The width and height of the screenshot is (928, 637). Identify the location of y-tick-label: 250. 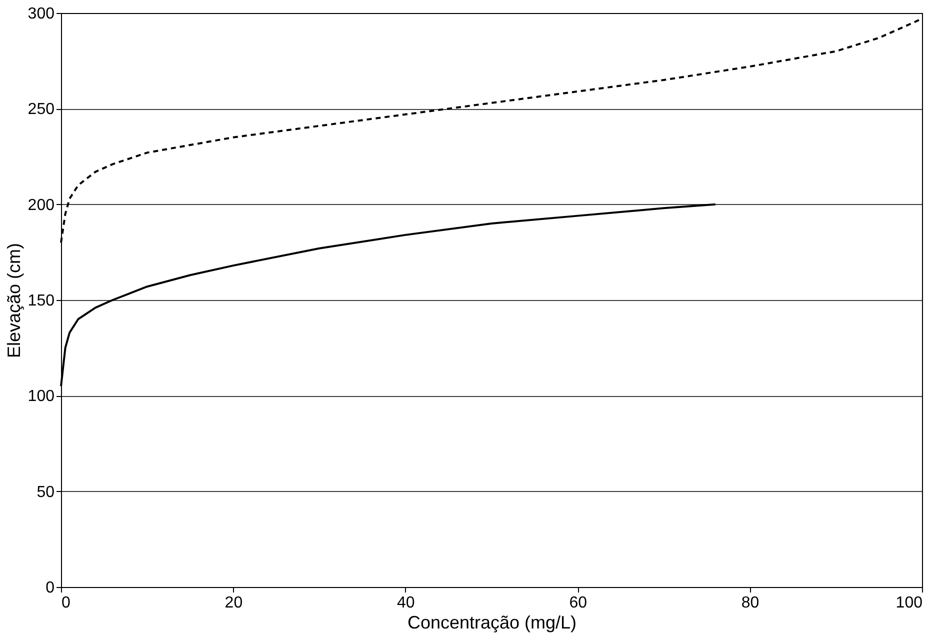
(41, 109).